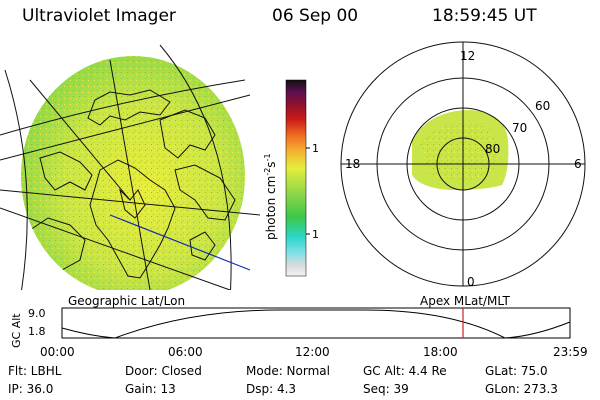 The image size is (600, 400). I want to click on mode-status: Mode: Normal, so click(288, 371).